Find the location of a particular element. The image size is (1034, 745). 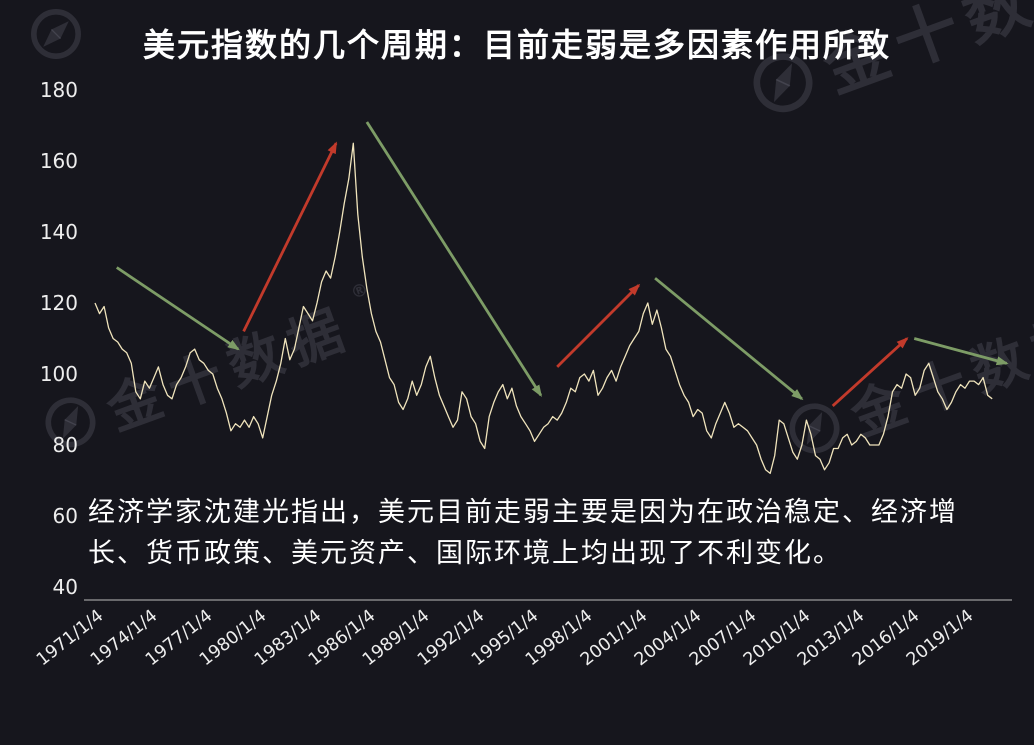

y-axis-tick-label: 120 is located at coordinates (58, 303).